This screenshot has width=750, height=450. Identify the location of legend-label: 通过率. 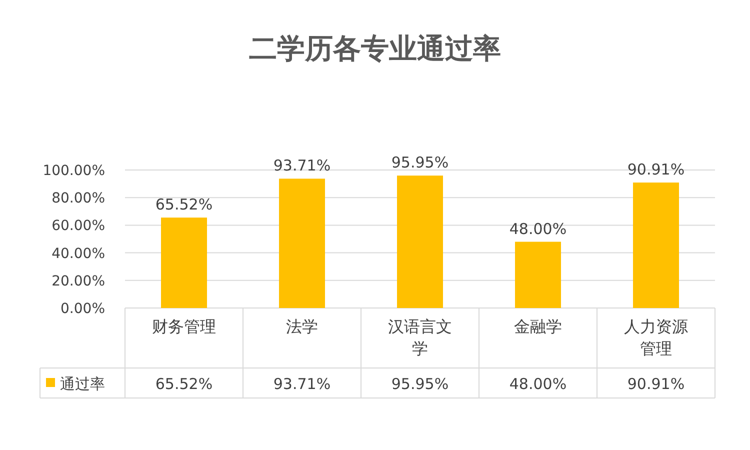
(82, 384).